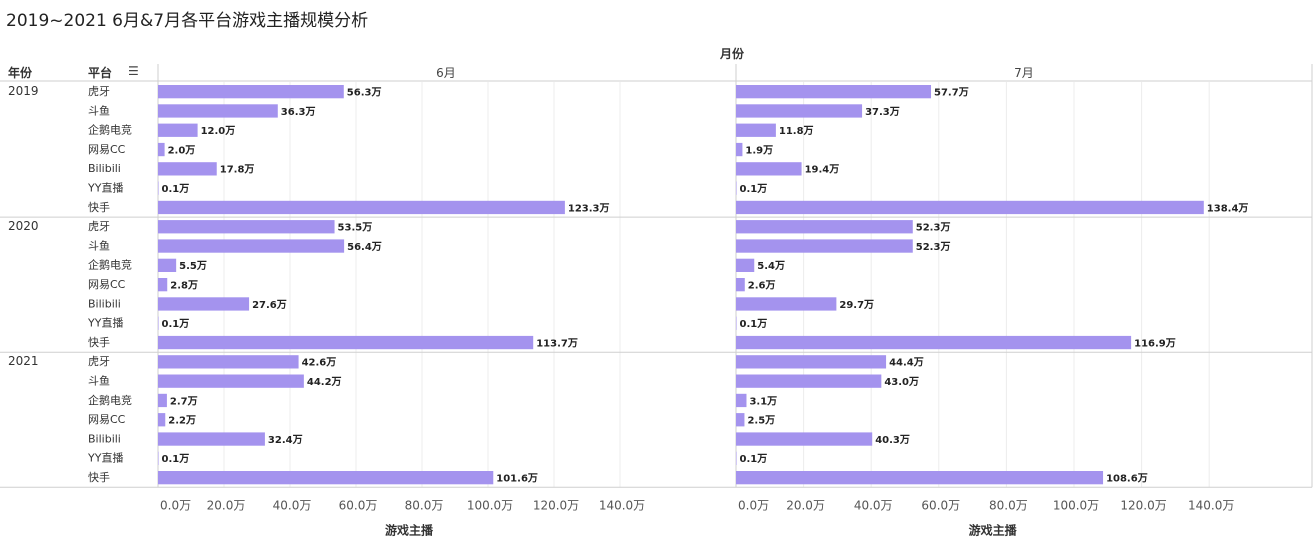 The height and width of the screenshot is (553, 1315). I want to click on year-column-header: 年份, so click(20, 73).